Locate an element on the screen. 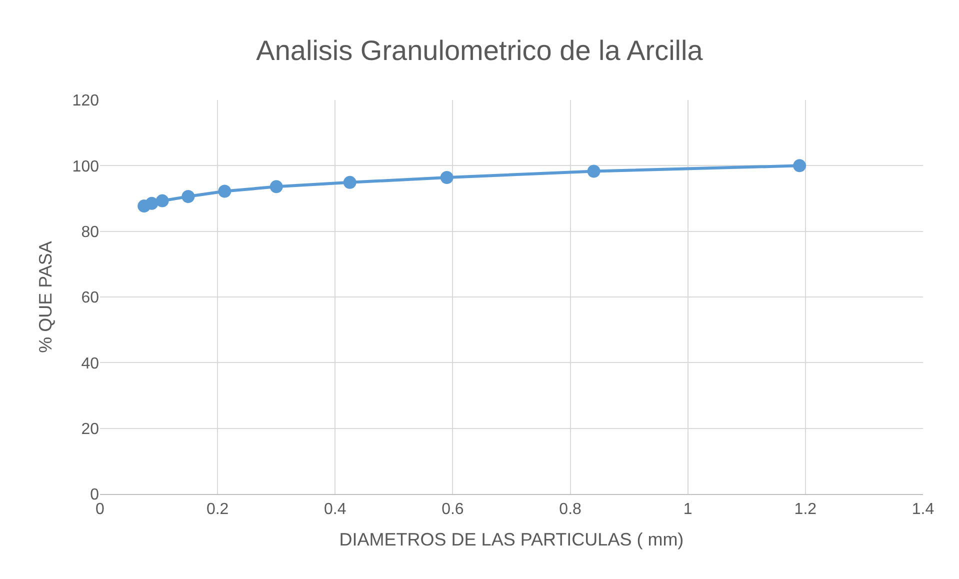 The width and height of the screenshot is (959, 579). y-tick-label: 0 is located at coordinates (95, 495).